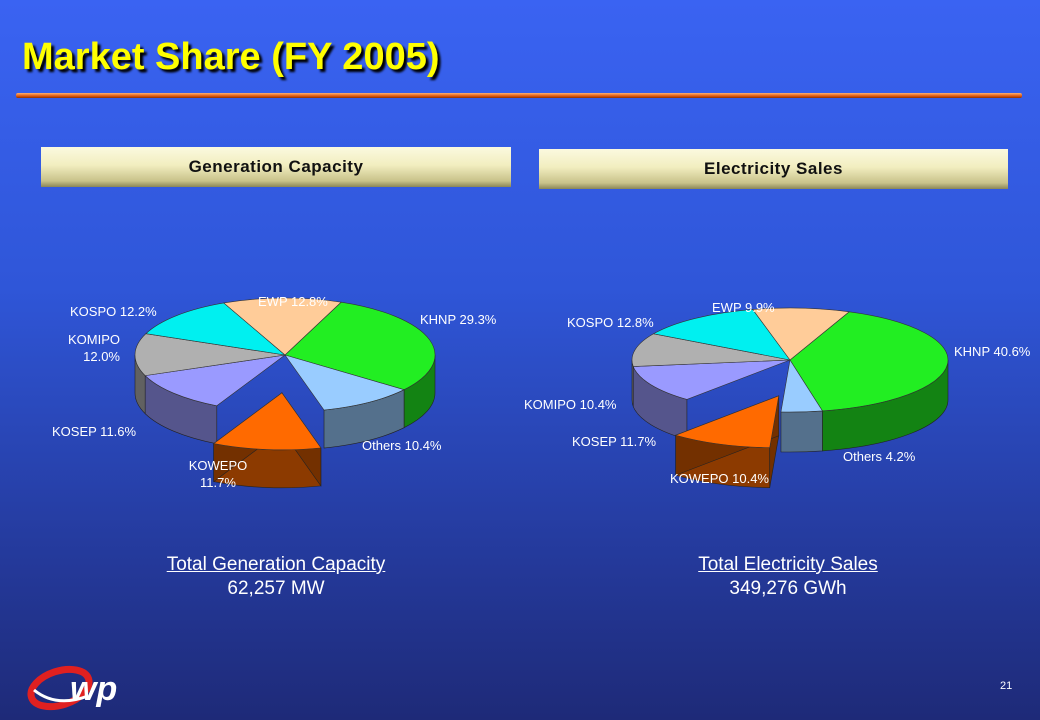 The width and height of the screenshot is (1040, 720). I want to click on total-generation-value: 62,257 MW, so click(276, 588).